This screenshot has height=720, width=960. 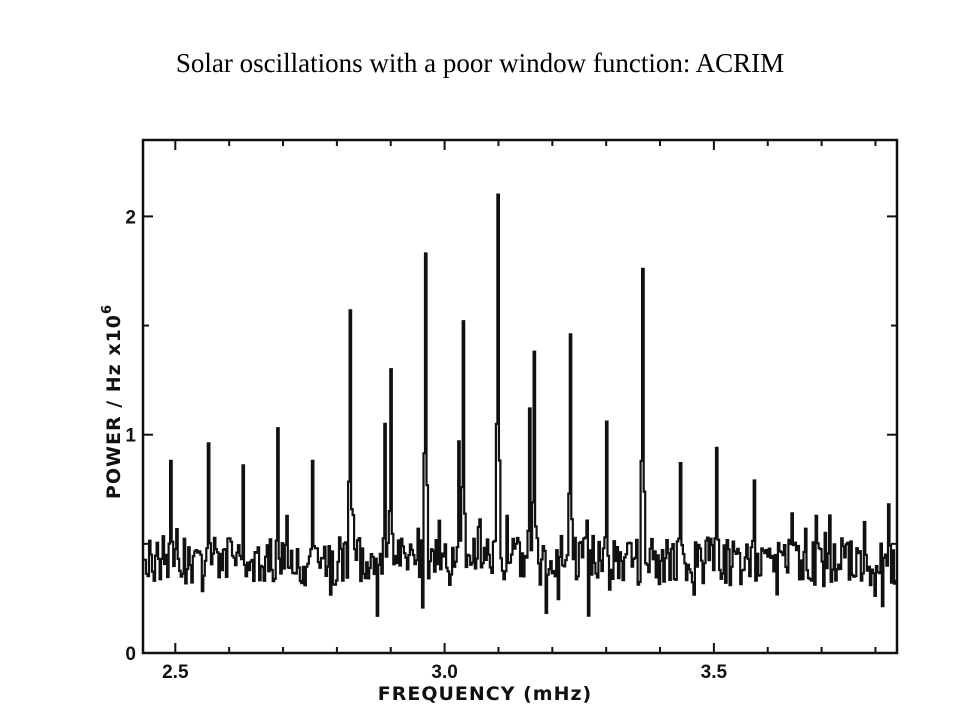 I want to click on x-tick-label: 3.0, so click(x=444, y=672).